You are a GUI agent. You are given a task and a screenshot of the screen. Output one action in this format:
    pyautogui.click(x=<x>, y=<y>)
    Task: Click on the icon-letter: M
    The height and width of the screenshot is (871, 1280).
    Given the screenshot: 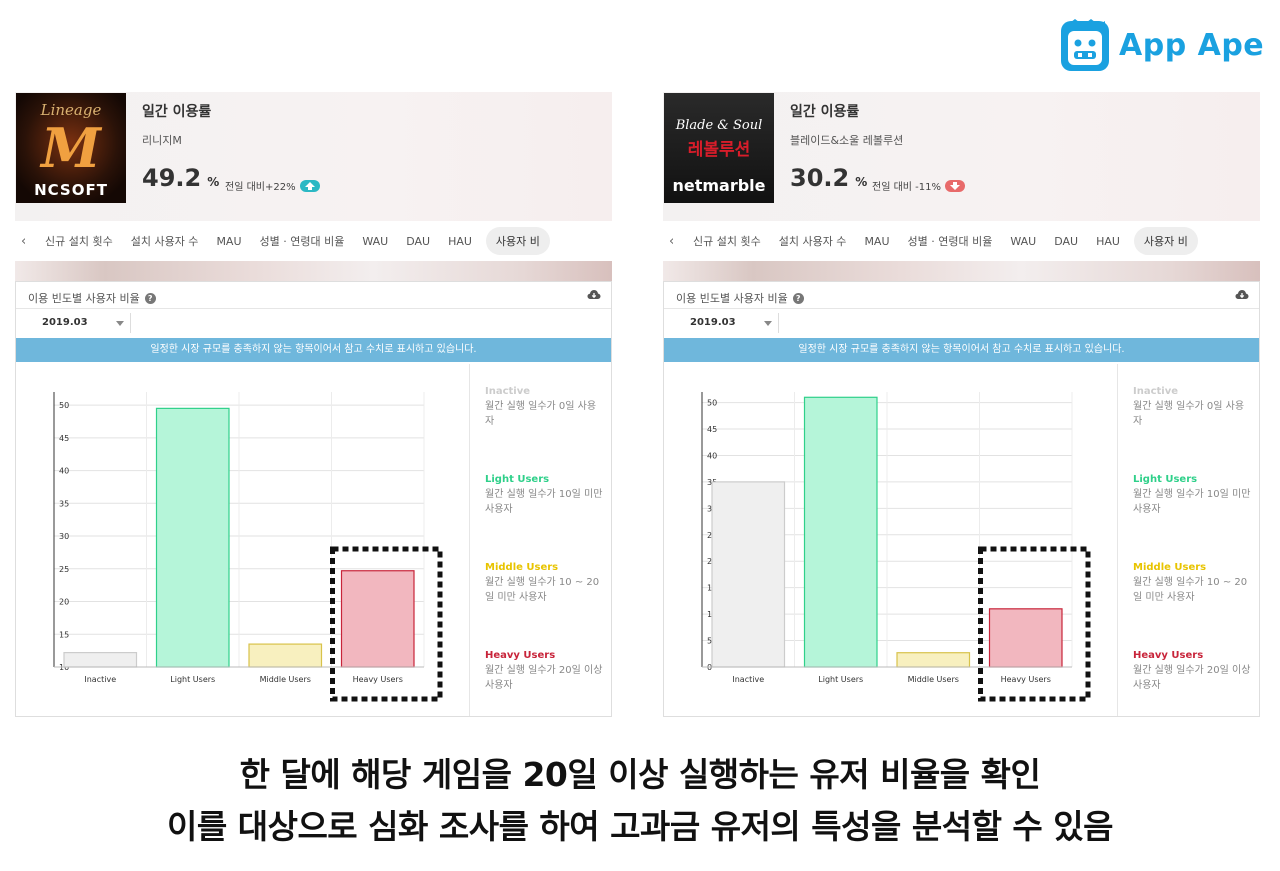 What is the action you would take?
    pyautogui.click(x=71, y=148)
    